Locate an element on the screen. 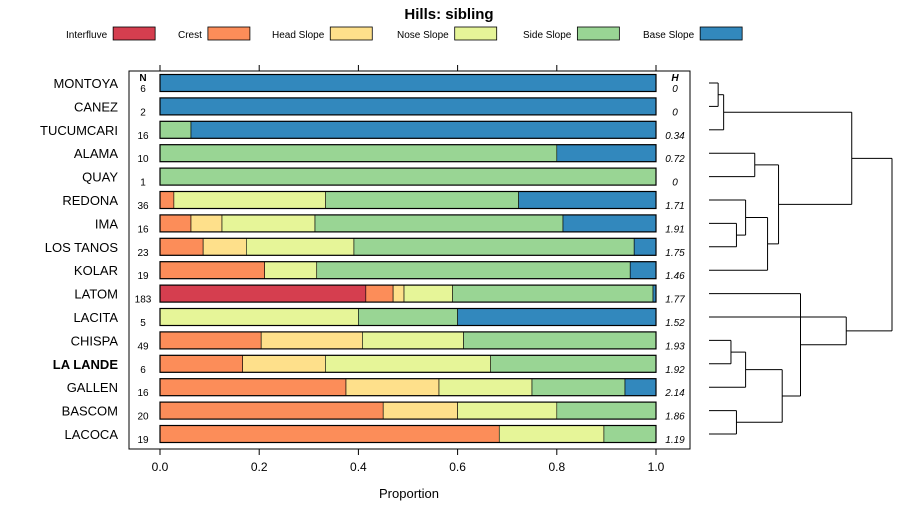 This screenshot has width=900, height=520. row-label: LOS TANOS is located at coordinates (82, 247).